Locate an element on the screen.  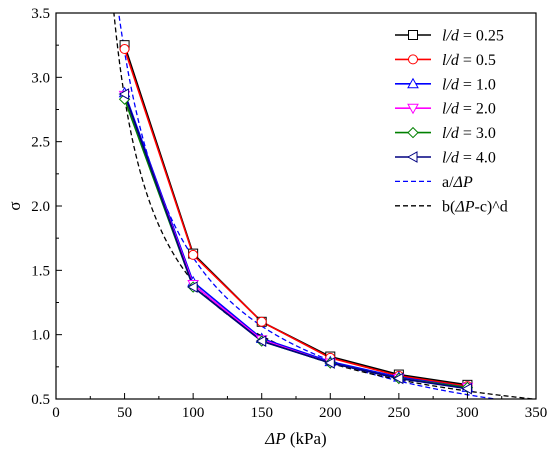
legend-label: a/ΔP is located at coordinates (457, 182).